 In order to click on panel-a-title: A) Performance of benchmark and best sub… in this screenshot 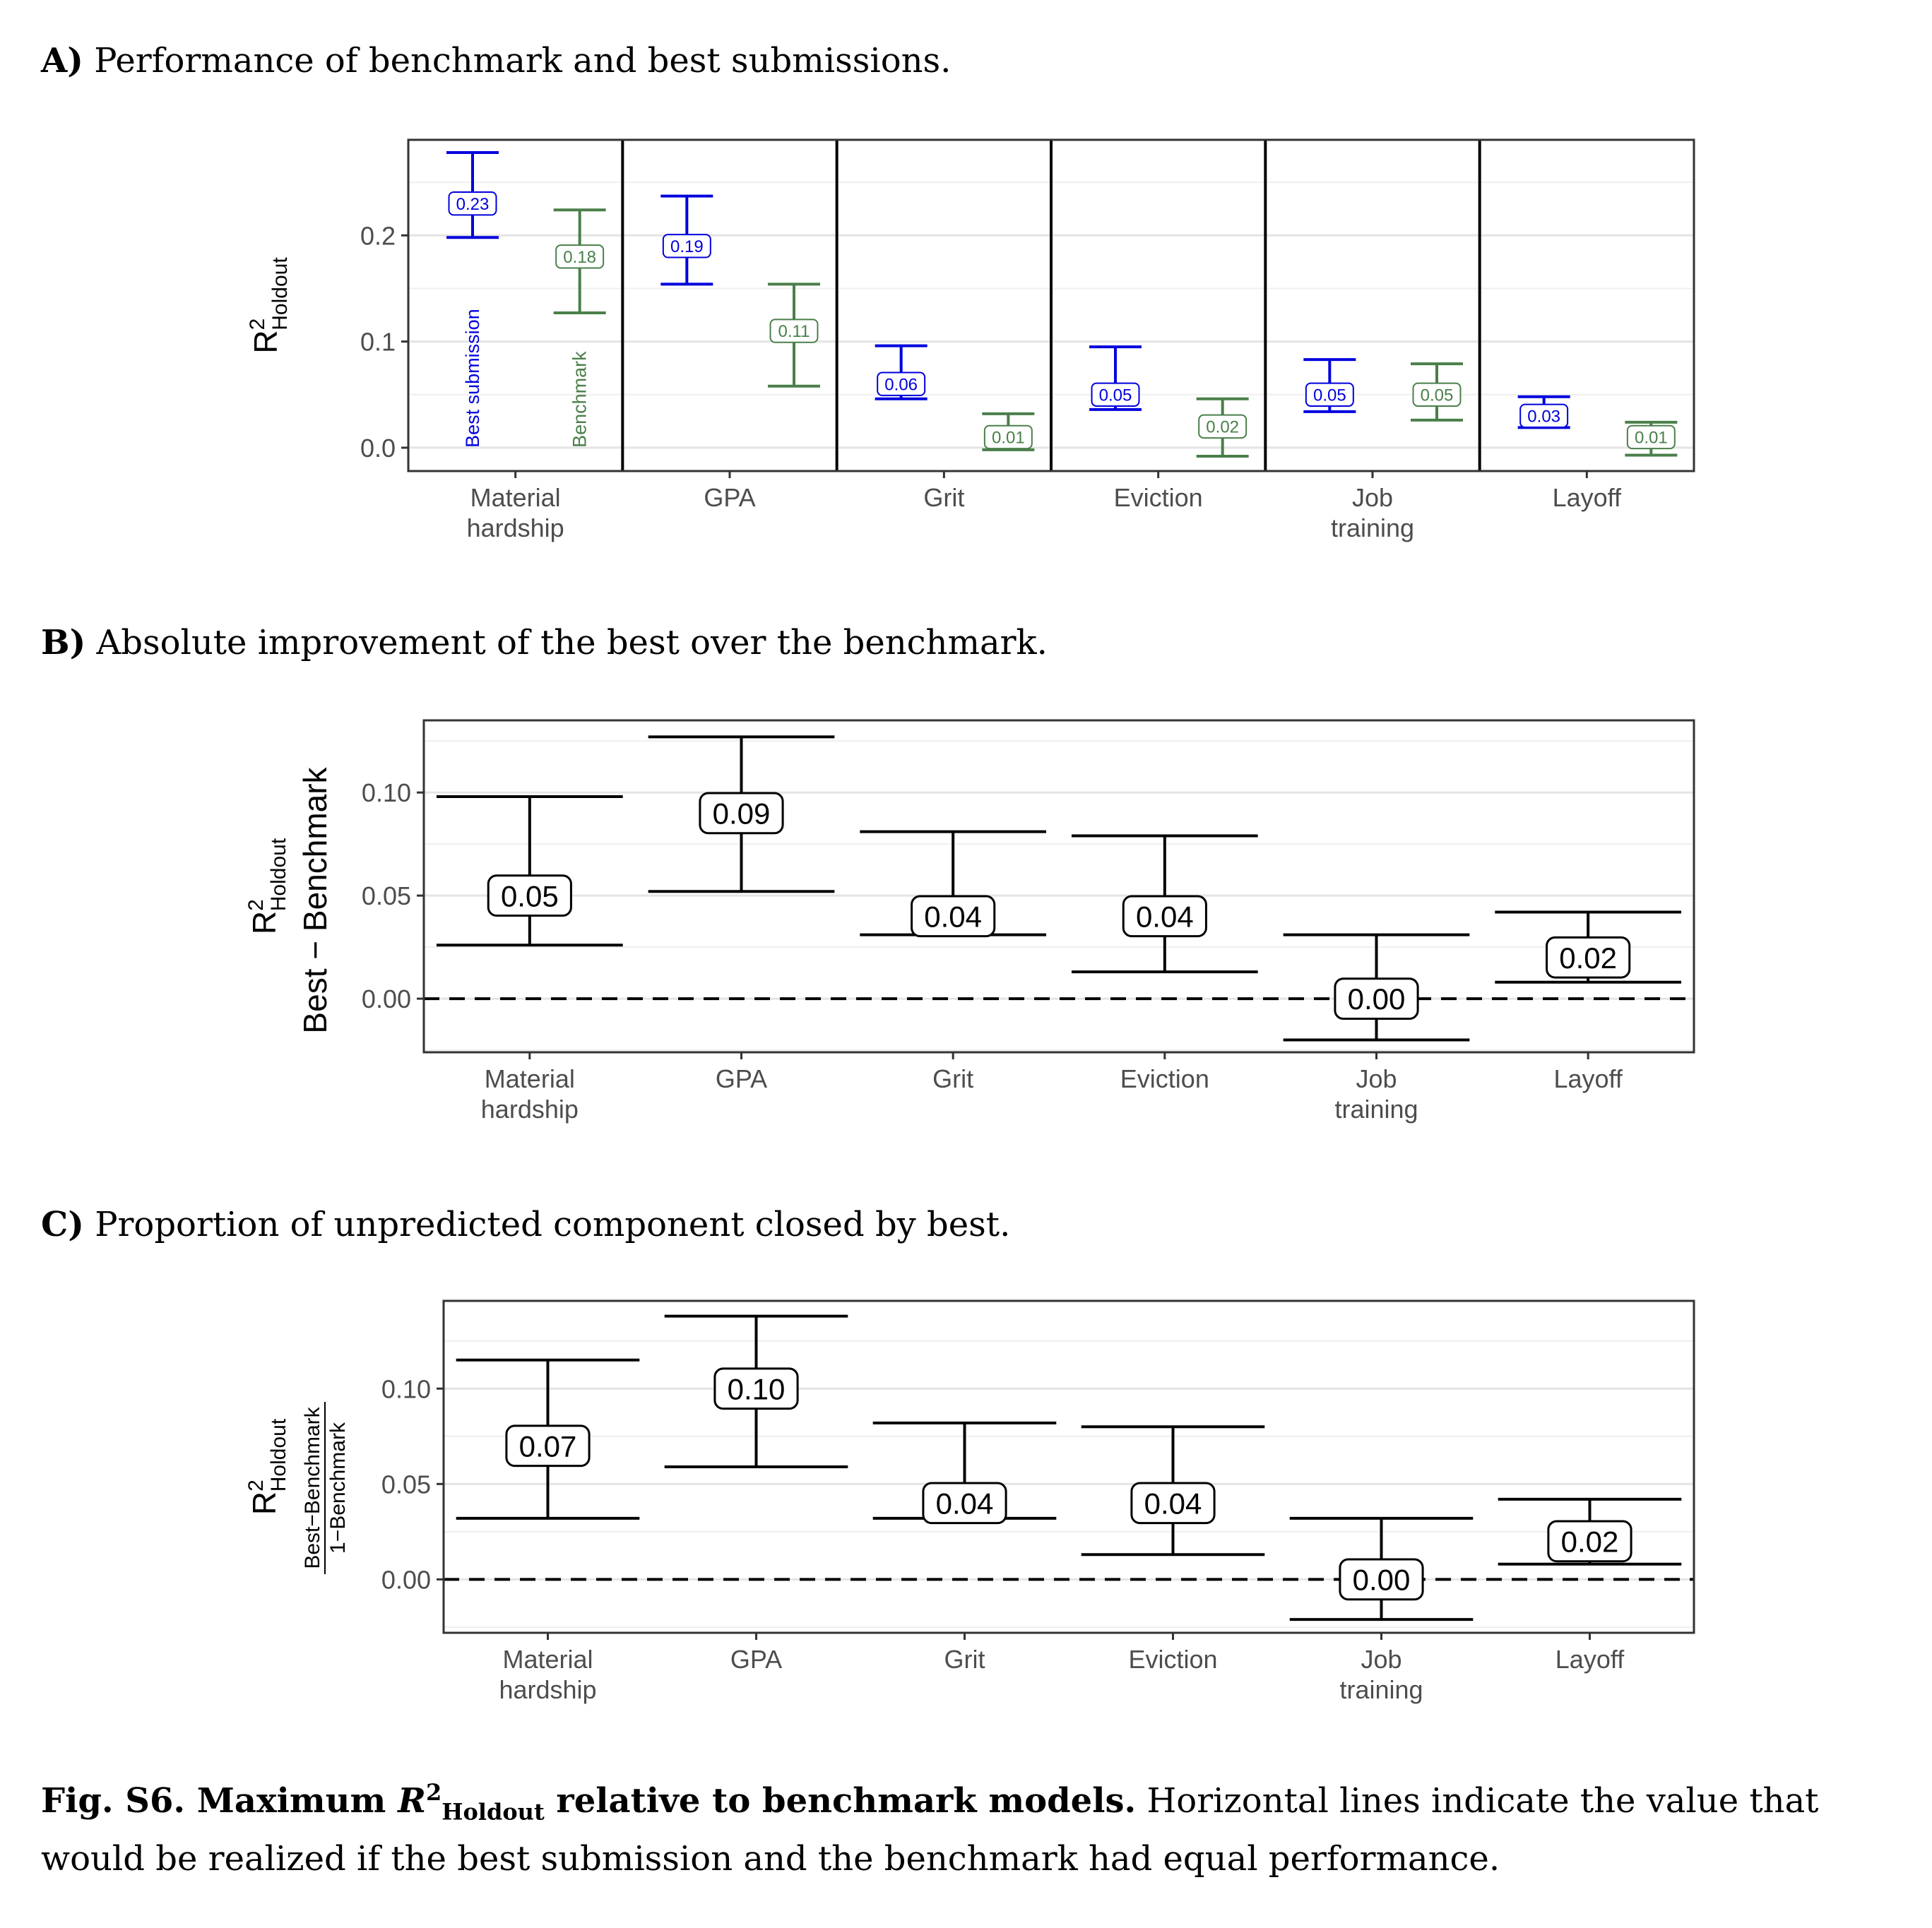, I will do `click(496, 61)`.